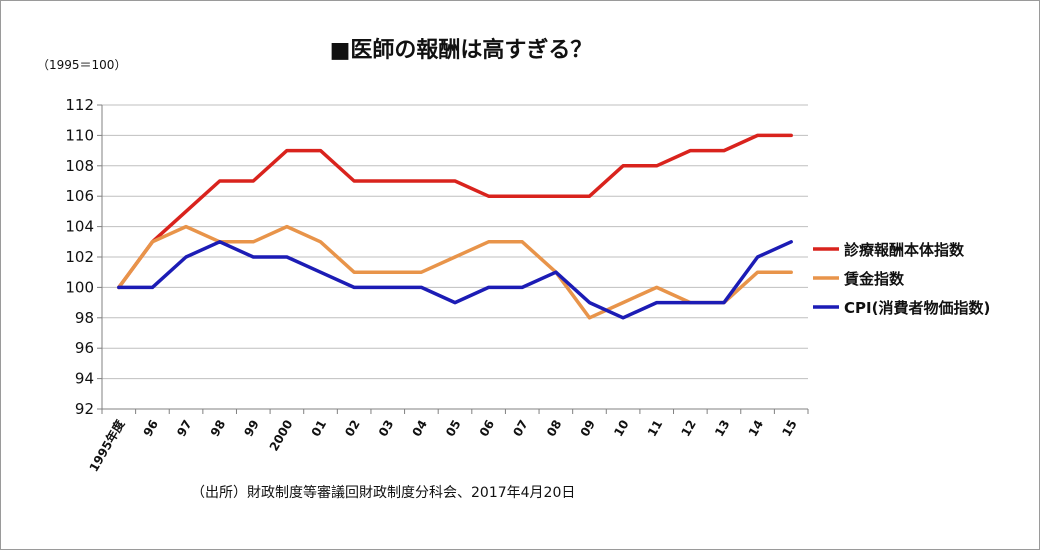  What do you see at coordinates (84, 409) in the screenshot?
I see `y-tick-label: 92` at bounding box center [84, 409].